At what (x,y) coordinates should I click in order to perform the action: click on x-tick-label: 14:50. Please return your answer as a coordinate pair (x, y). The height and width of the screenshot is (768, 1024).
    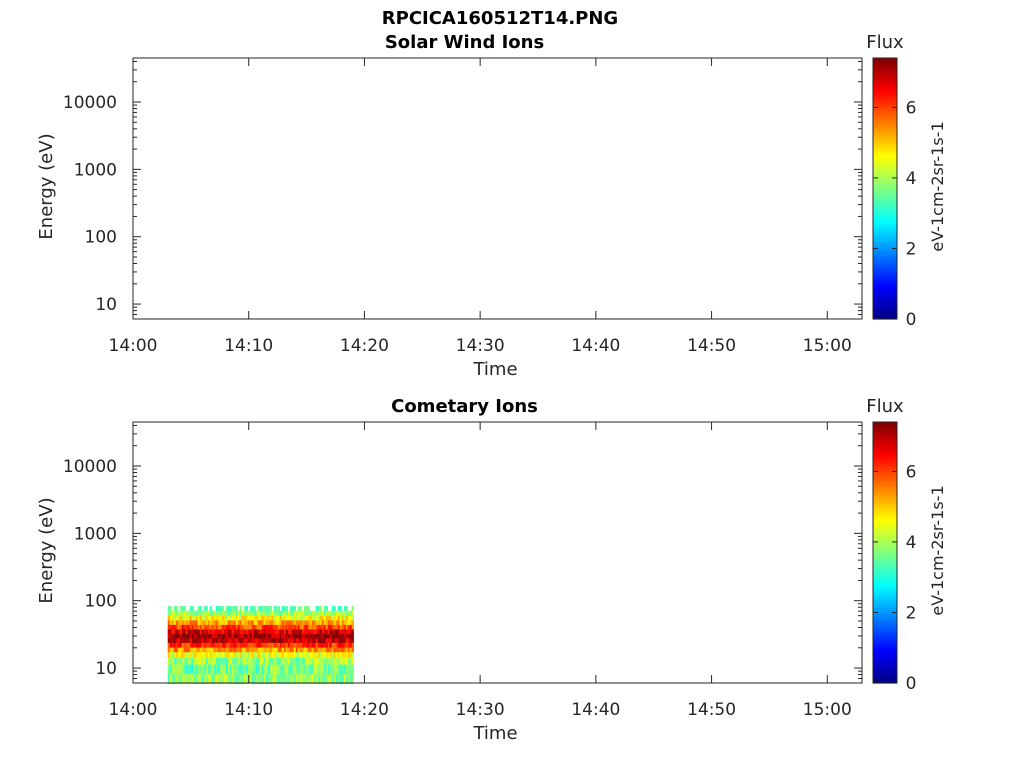
    Looking at the image, I should click on (711, 346).